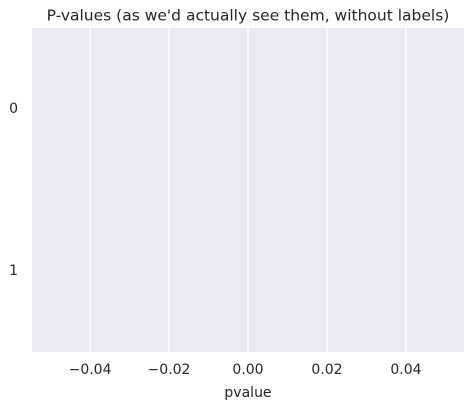 Image resolution: width=474 pixels, height=411 pixels. Describe the element at coordinates (247, 370) in the screenshot. I see `x-tick-label: 0.00` at that location.